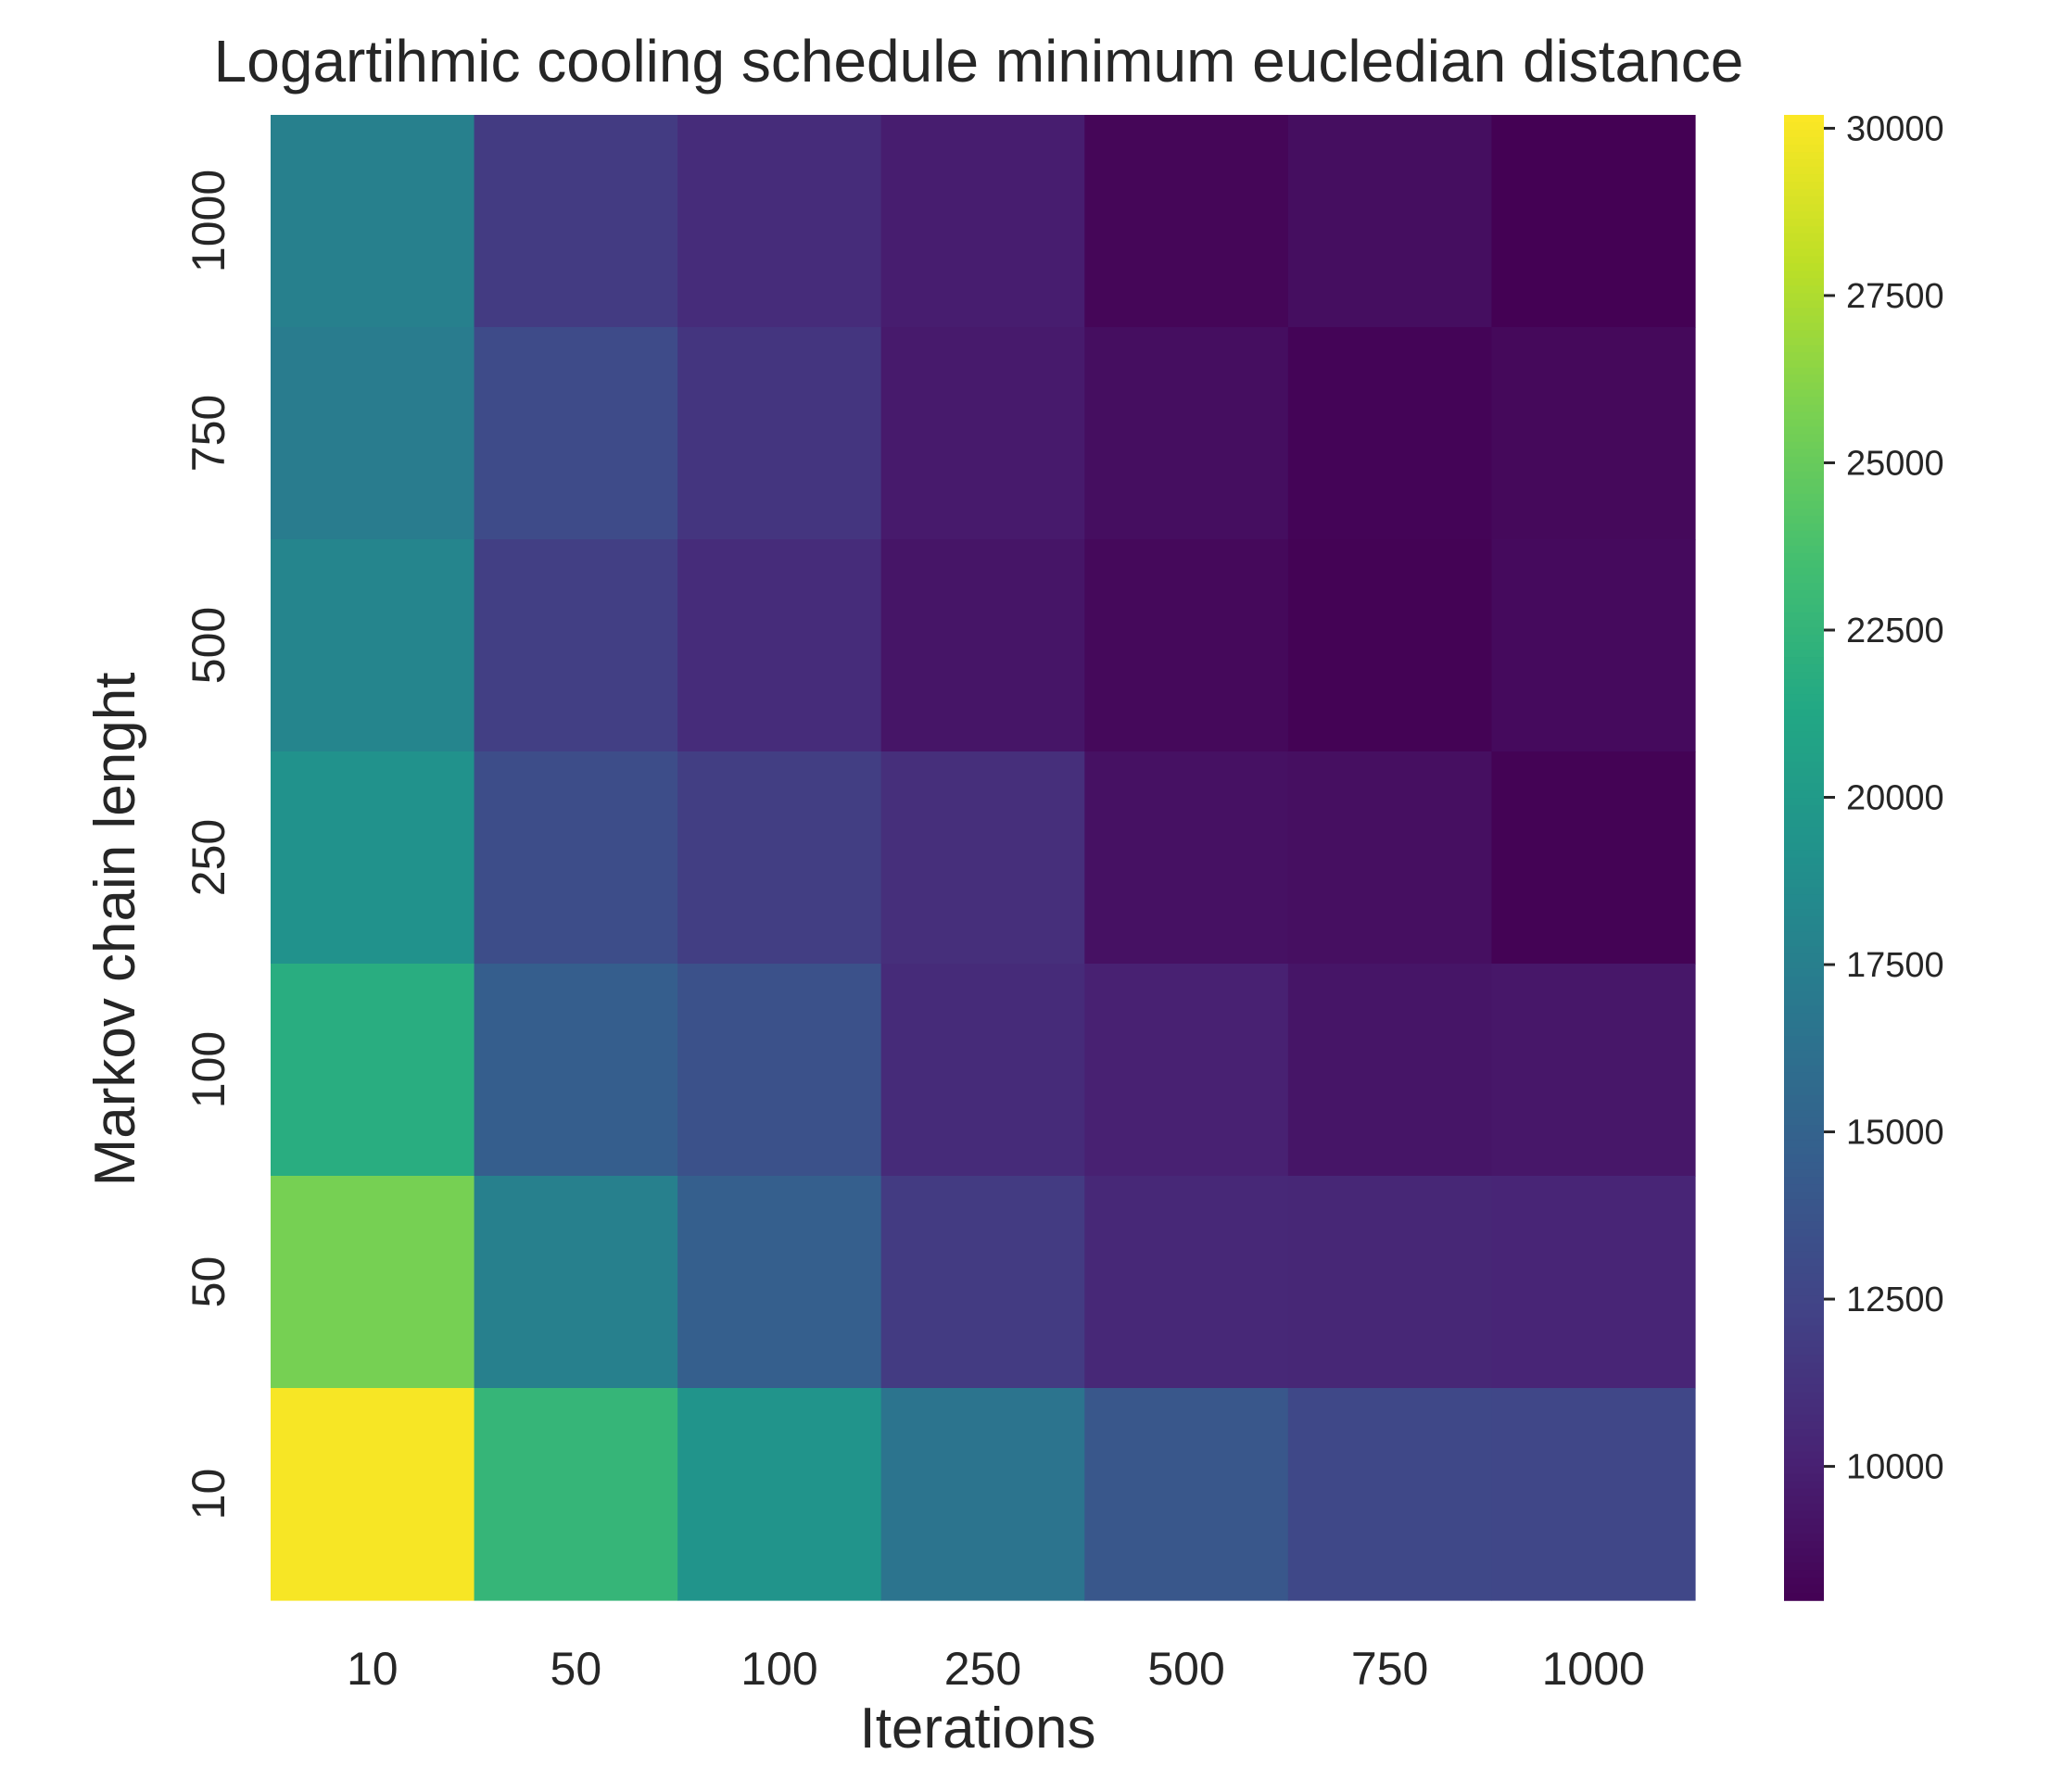 The image size is (2050, 1792). Describe the element at coordinates (209, 221) in the screenshot. I see `y-tick-label: 1000` at that location.